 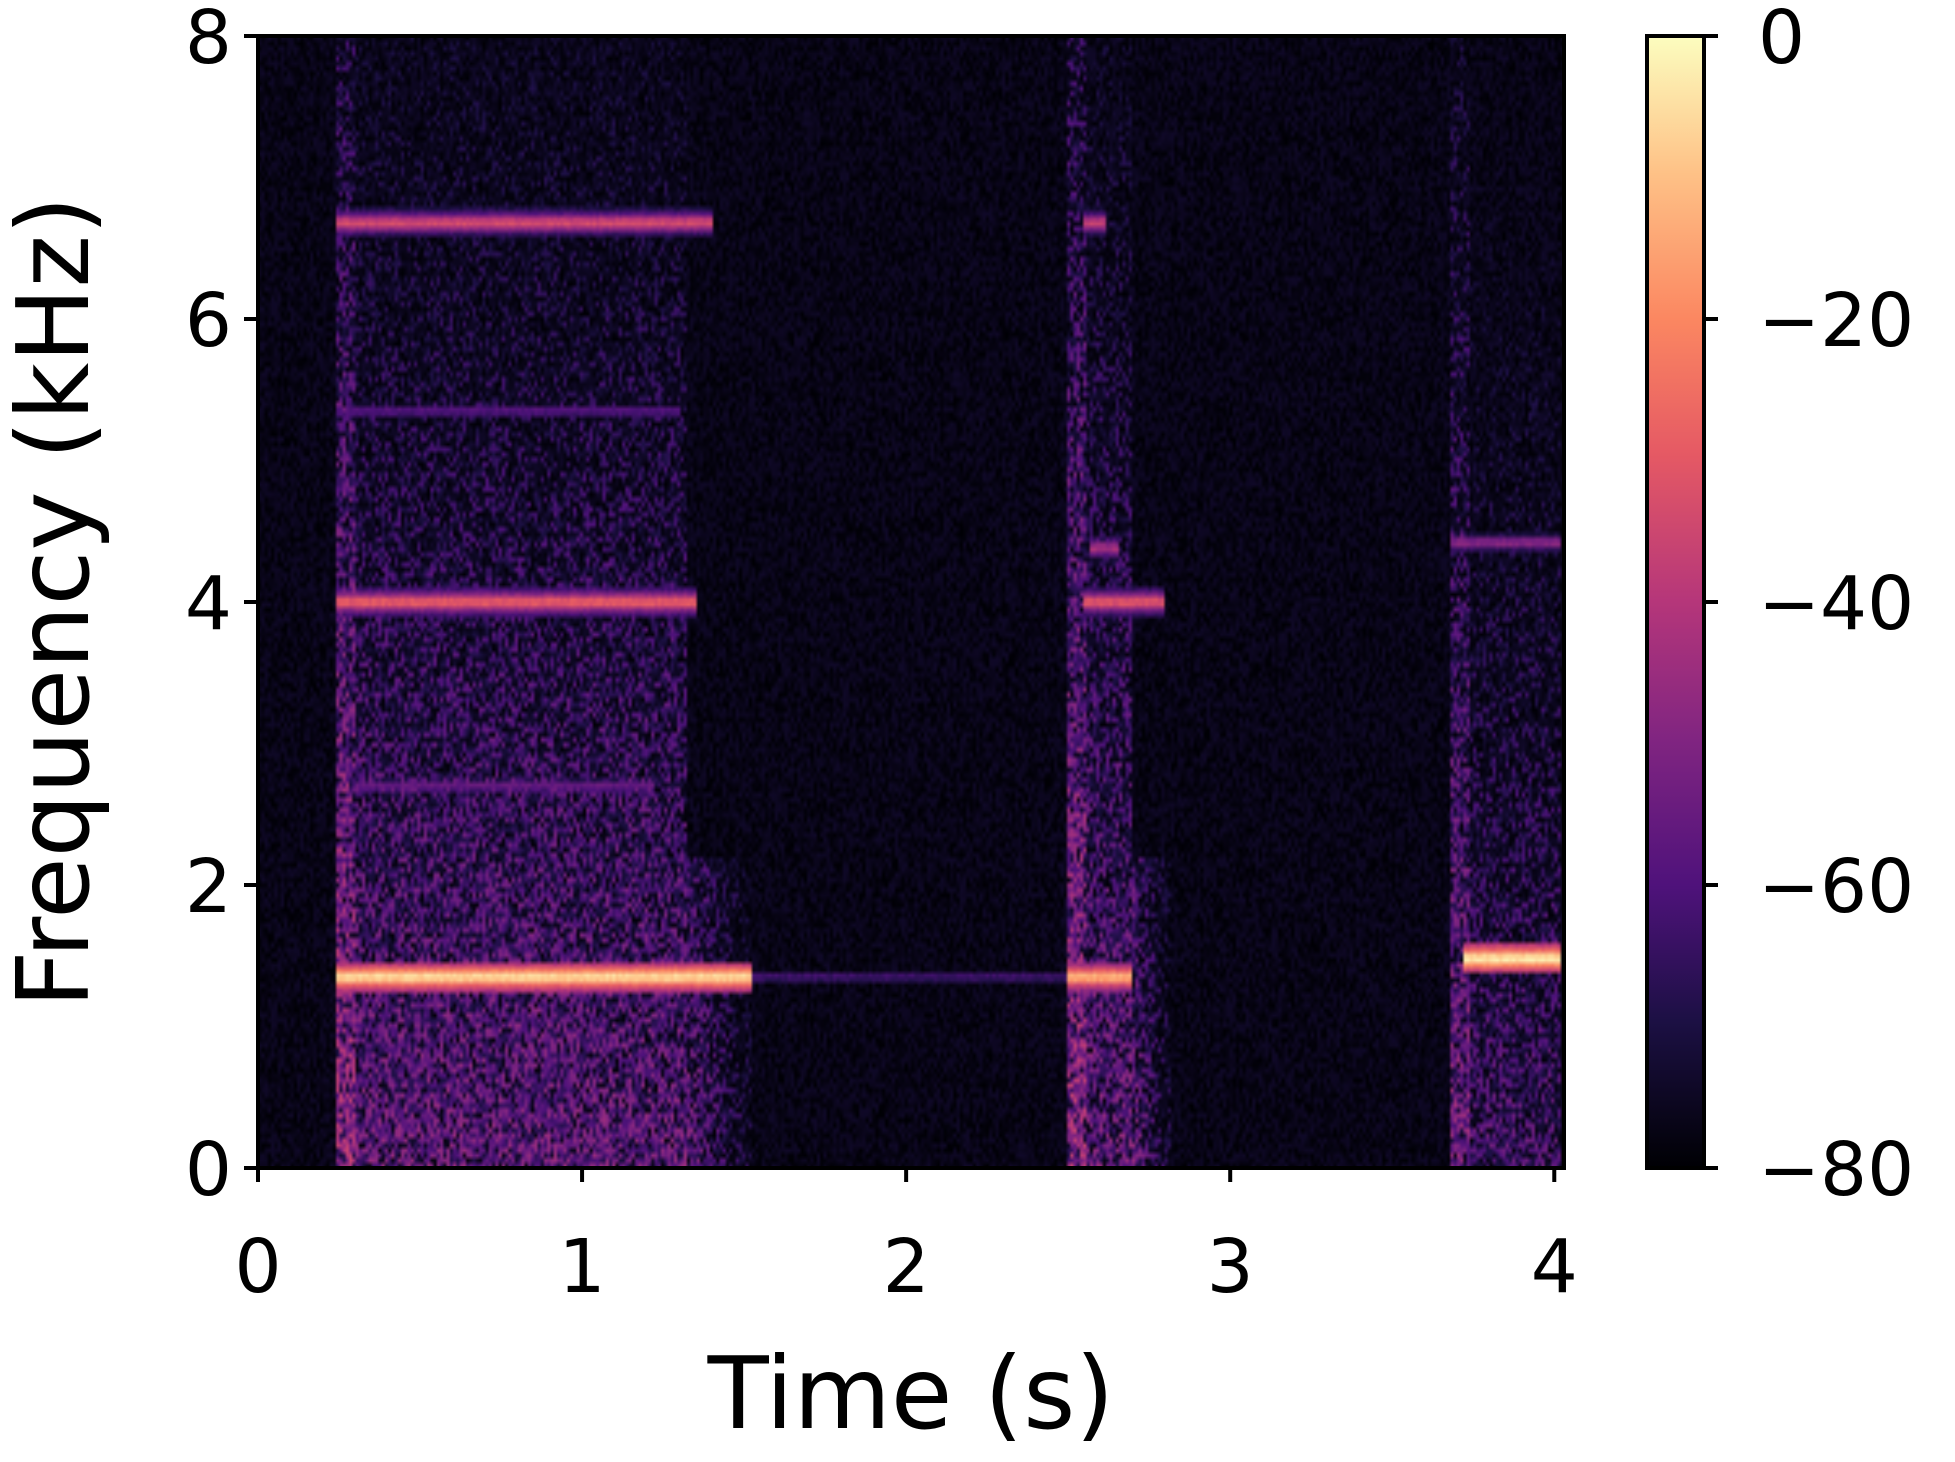 What do you see at coordinates (1781, 40) in the screenshot?
I see `colorbar-tick-label: 0` at bounding box center [1781, 40].